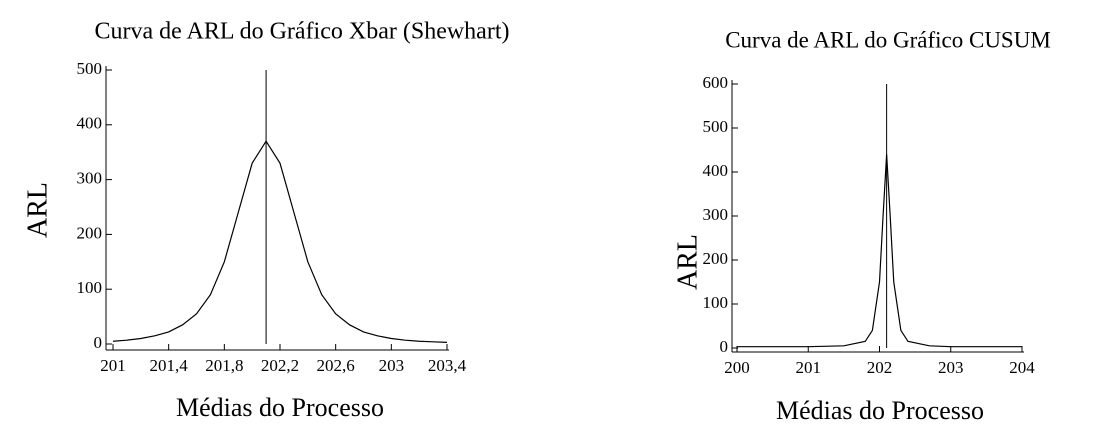 The width and height of the screenshot is (1119, 429). I want to click on chart-title: Curva de ARL do Gráfico CUSUM, so click(888, 39).